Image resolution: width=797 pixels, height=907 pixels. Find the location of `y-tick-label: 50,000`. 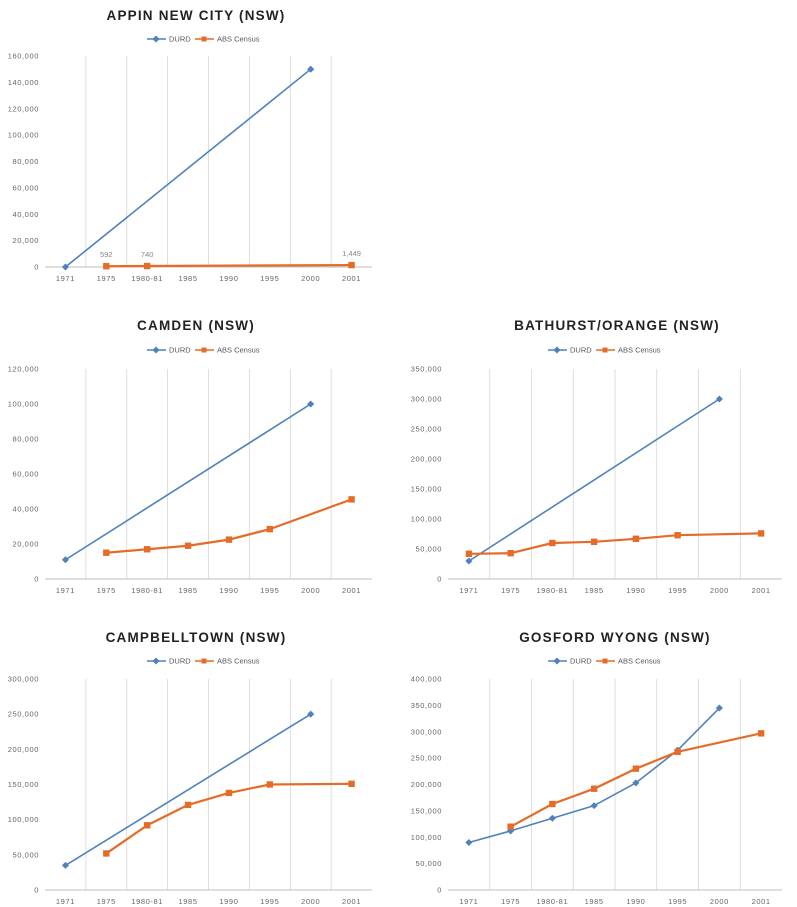

y-tick-label: 50,000 is located at coordinates (25, 854).